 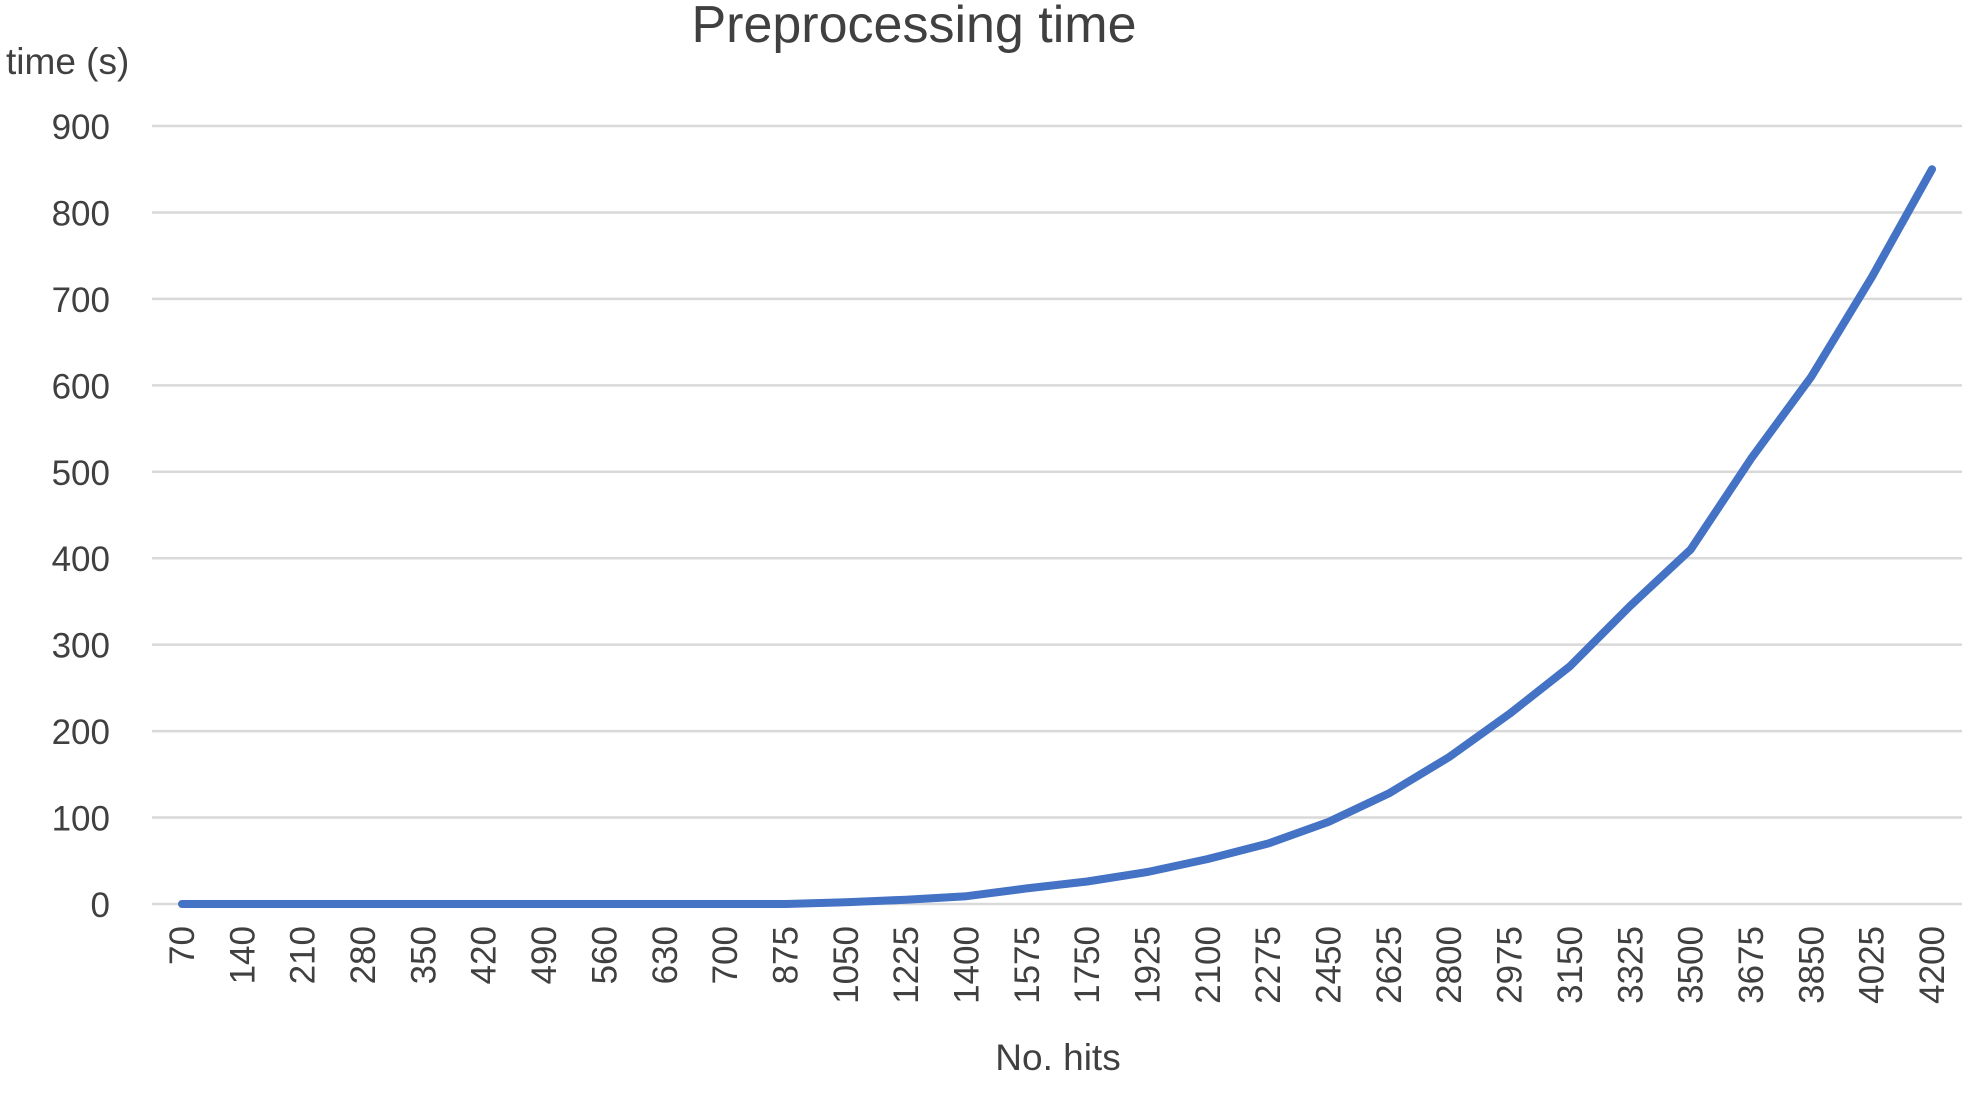 What do you see at coordinates (363, 955) in the screenshot?
I see `x-tick-label: 280` at bounding box center [363, 955].